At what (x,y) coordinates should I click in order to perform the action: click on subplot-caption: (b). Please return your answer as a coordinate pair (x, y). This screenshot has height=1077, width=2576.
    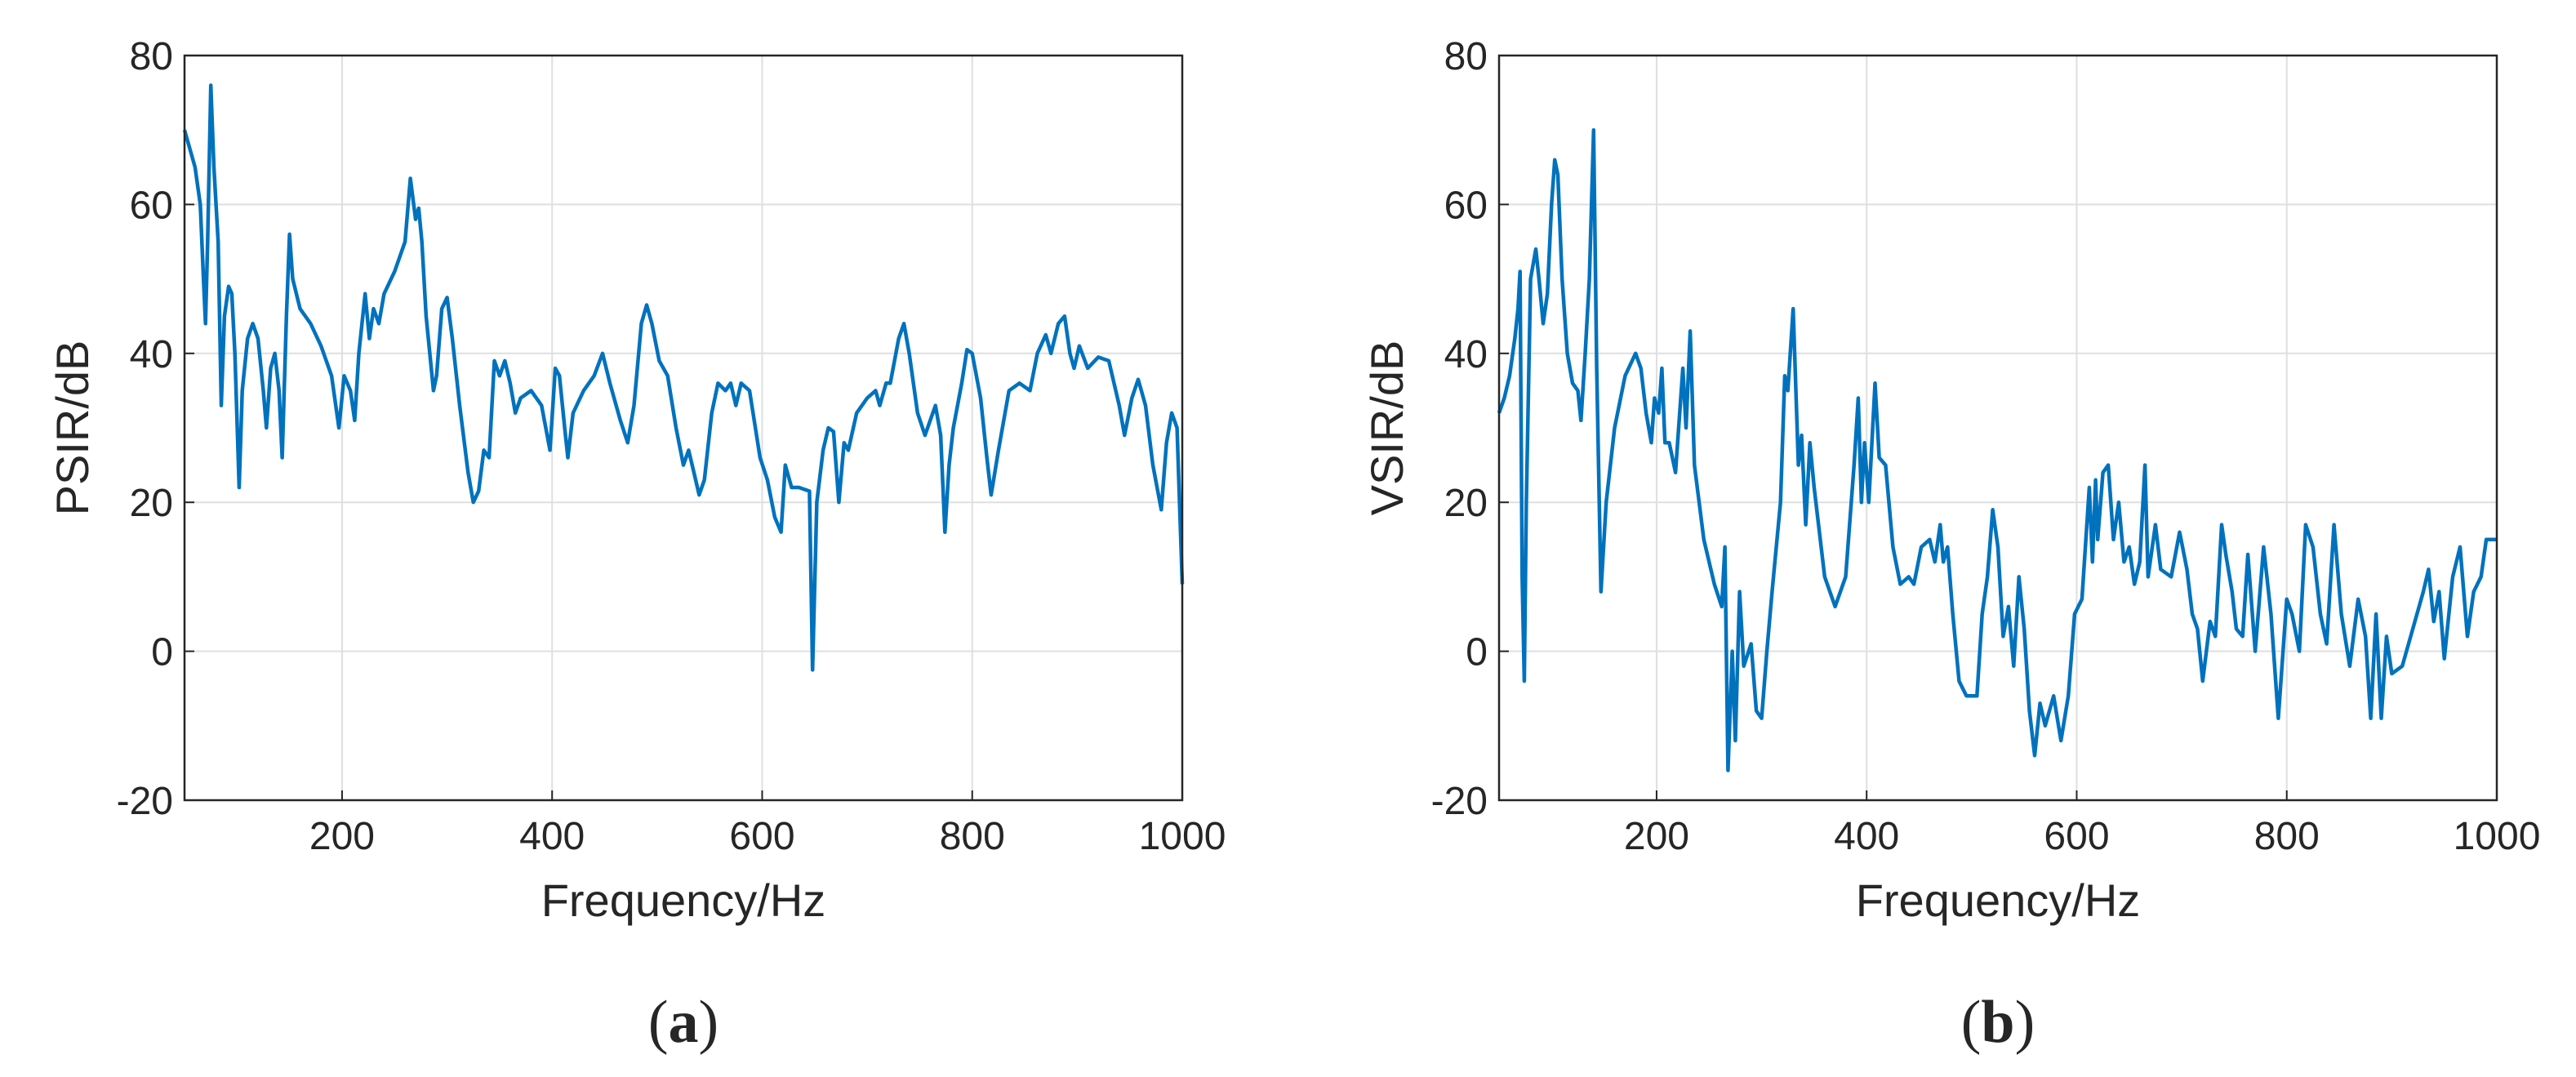
    Looking at the image, I should click on (1998, 1023).